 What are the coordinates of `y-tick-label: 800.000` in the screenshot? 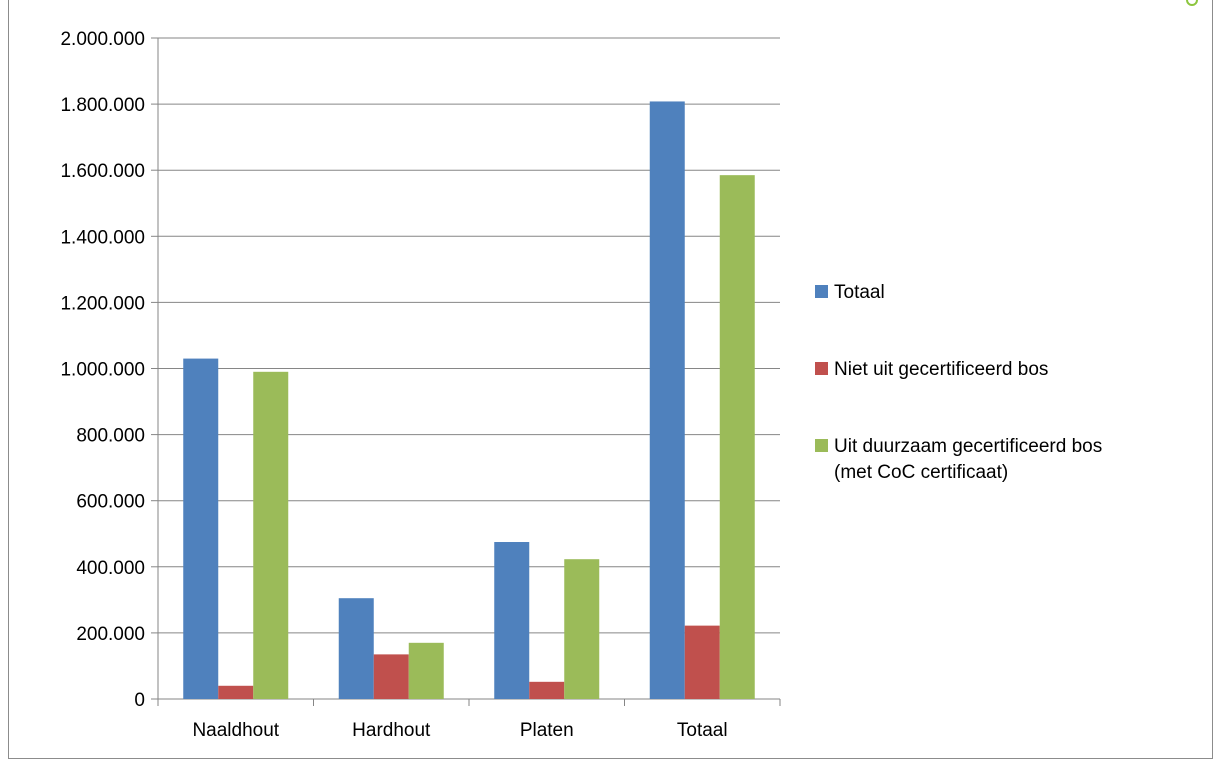 It's located at (110, 436).